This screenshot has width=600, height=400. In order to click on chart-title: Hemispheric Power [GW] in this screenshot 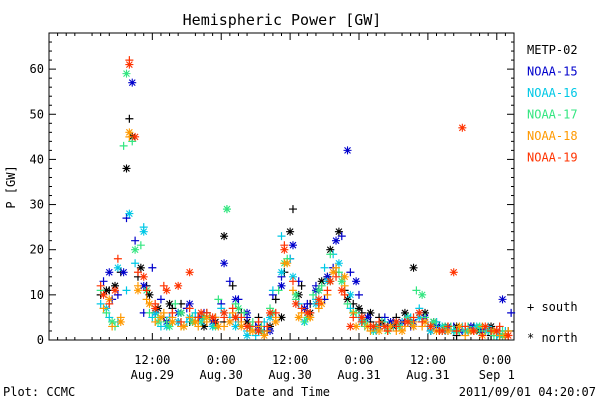, I will do `click(282, 20)`.